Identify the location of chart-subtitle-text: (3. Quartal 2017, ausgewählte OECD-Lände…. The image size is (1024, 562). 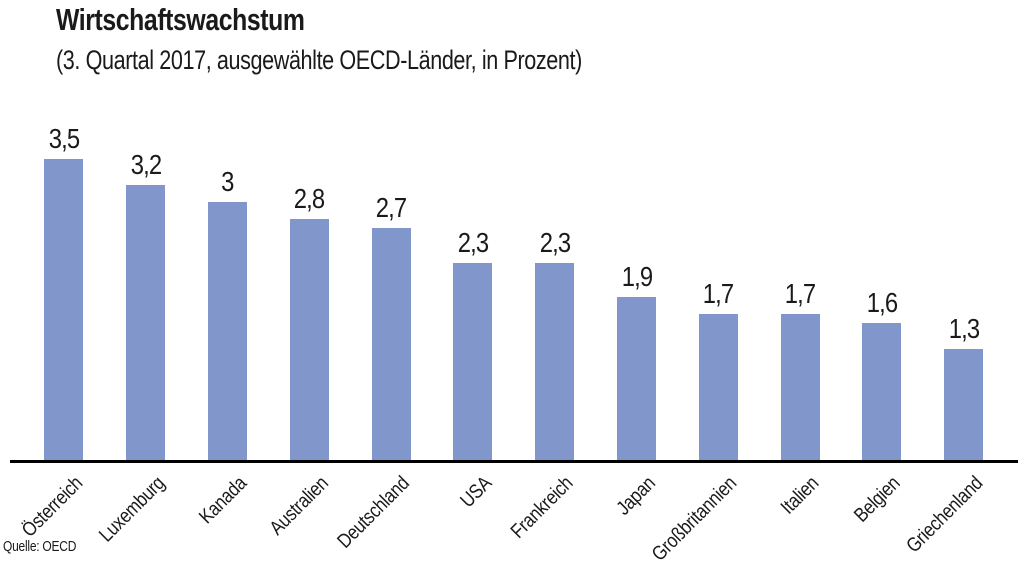
(319, 60).